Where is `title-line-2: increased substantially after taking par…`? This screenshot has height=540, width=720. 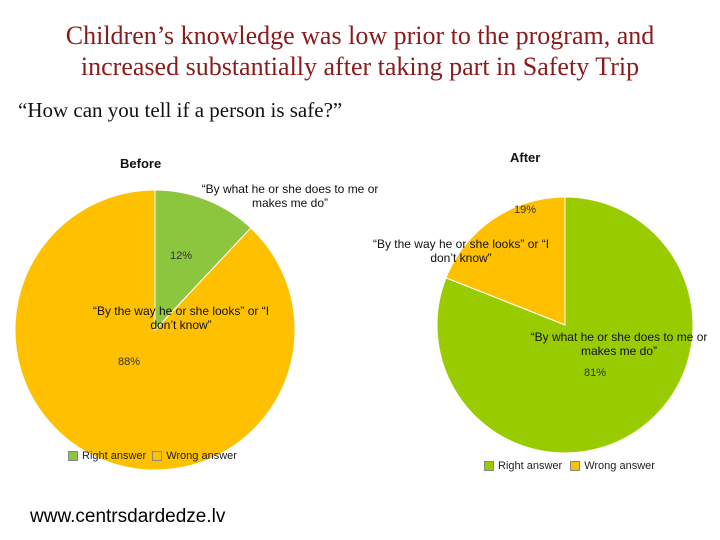
title-line-2: increased substantially after taking par… is located at coordinates (360, 66).